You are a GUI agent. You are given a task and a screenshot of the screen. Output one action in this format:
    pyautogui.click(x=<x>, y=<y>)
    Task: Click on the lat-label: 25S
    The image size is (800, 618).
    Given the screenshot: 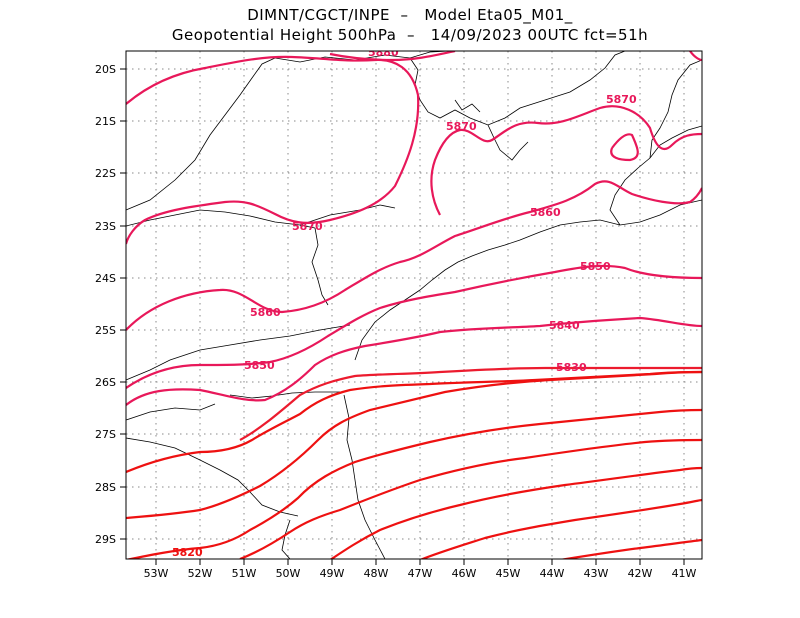 What is the action you would take?
    pyautogui.click(x=105, y=330)
    